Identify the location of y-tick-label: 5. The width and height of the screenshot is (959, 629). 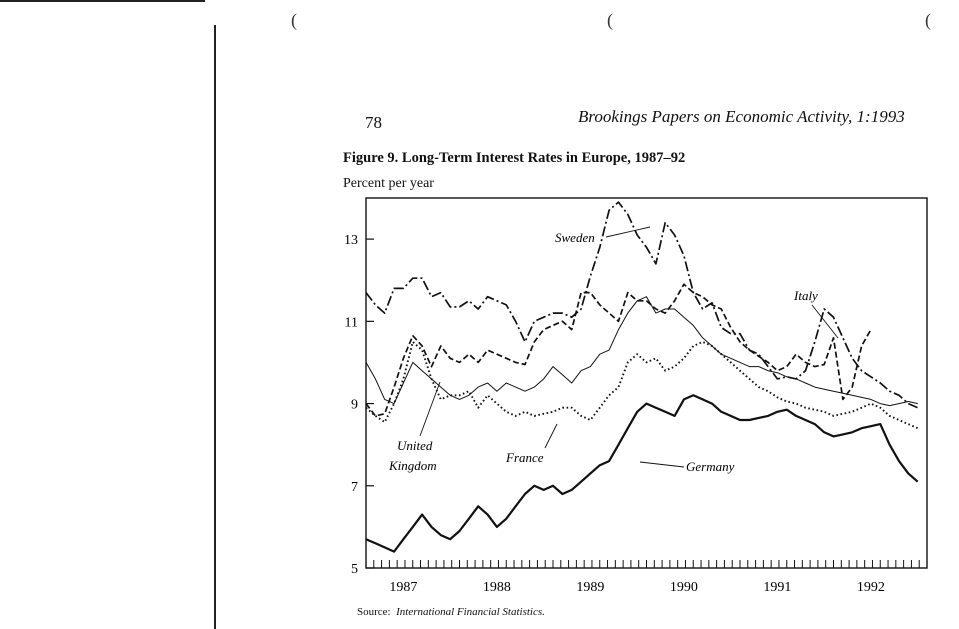
(354, 569).